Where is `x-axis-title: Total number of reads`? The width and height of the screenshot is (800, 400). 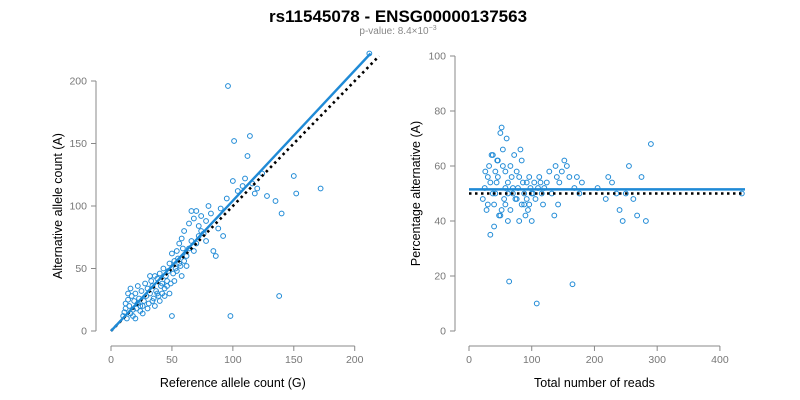 x-axis-title: Total number of reads is located at coordinates (594, 383).